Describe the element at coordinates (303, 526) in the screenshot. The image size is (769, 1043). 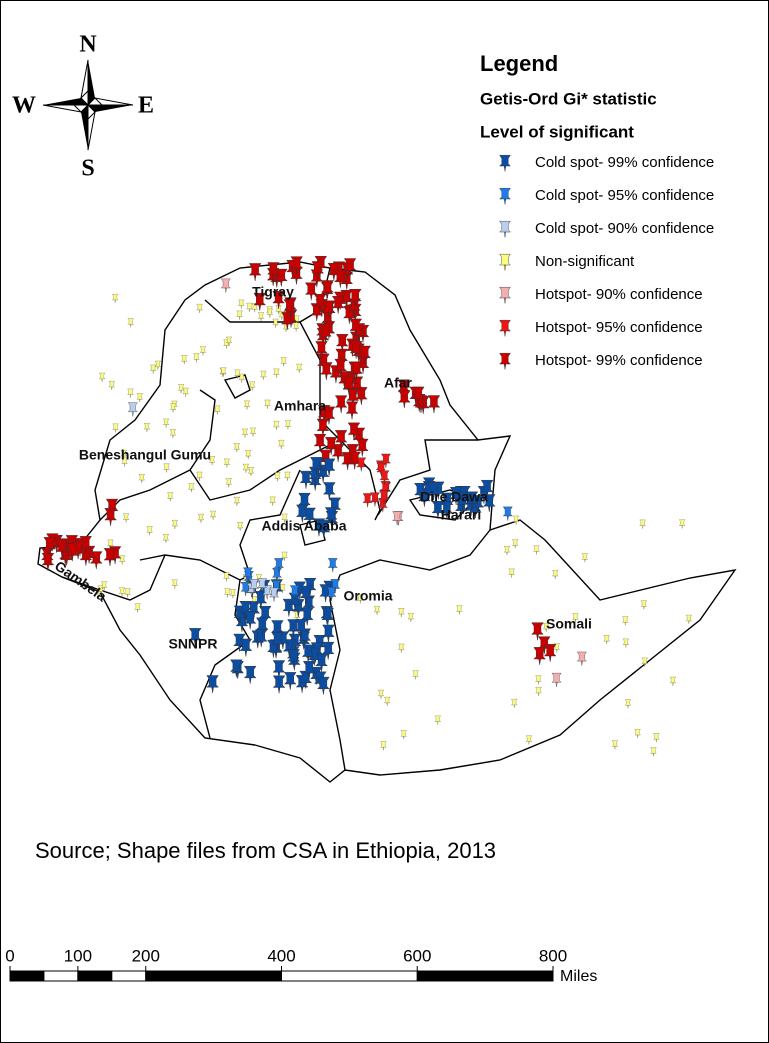
I see `region-label: Addis Ababa` at that location.